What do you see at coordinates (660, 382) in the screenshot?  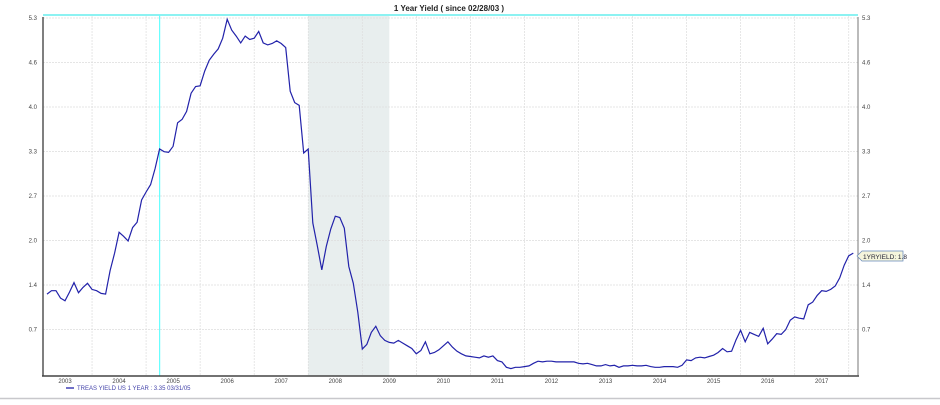 I see `x-tick-label: 2014` at bounding box center [660, 382].